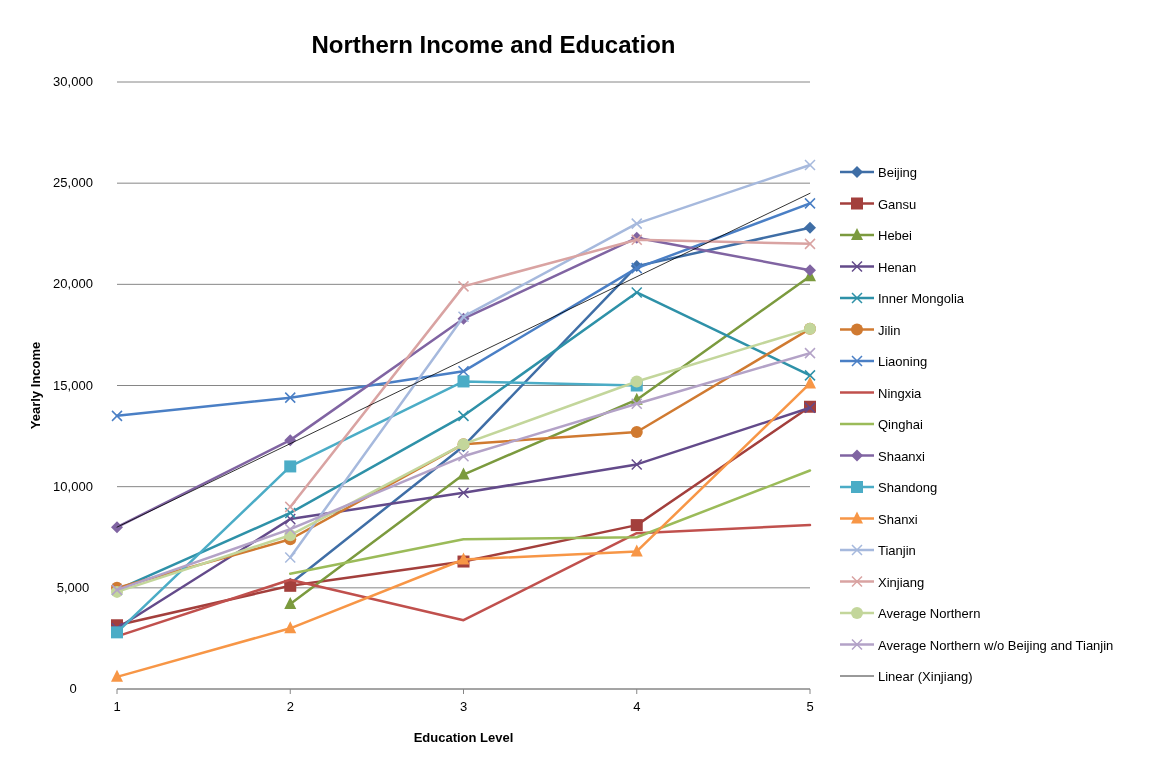 This screenshot has width=1161, height=761. Describe the element at coordinates (810, 706) in the screenshot. I see `x-tick-label: 5` at that location.